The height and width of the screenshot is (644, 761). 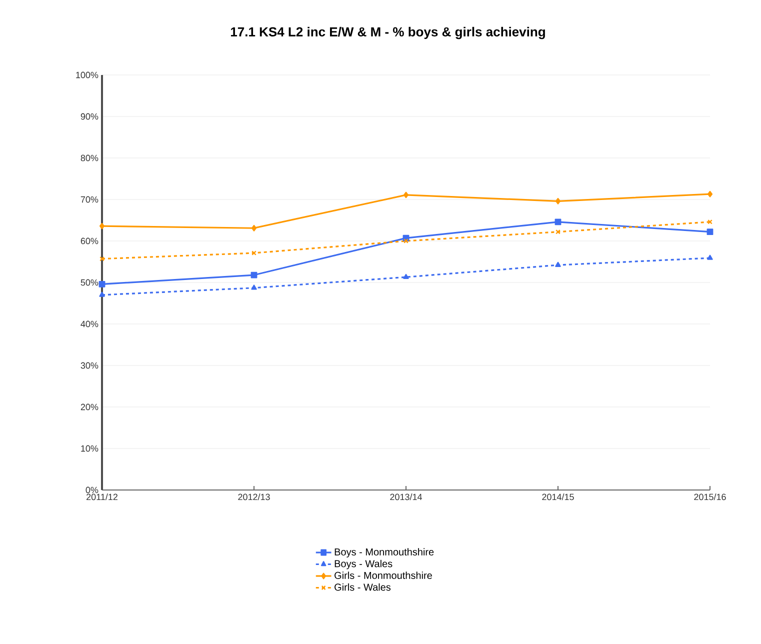 I want to click on x-tick-label: 2014/15, so click(x=558, y=497).